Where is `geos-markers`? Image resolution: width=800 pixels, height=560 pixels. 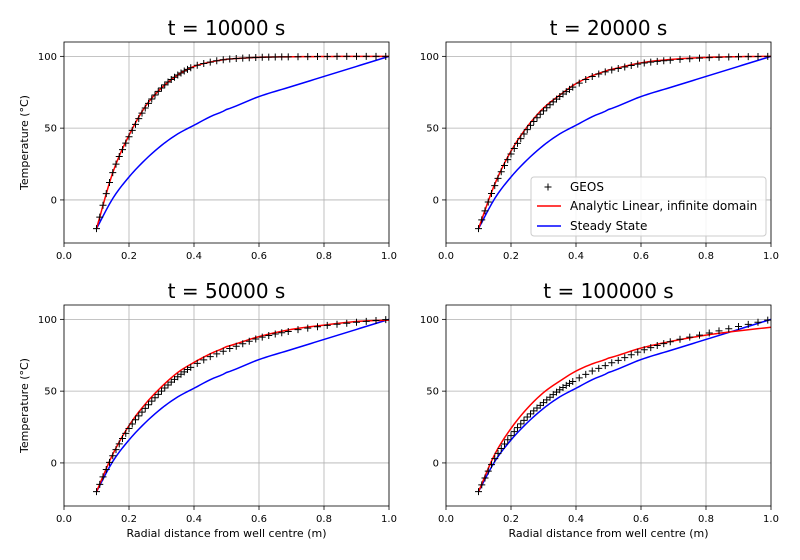
geos-markers is located at coordinates (623, 406).